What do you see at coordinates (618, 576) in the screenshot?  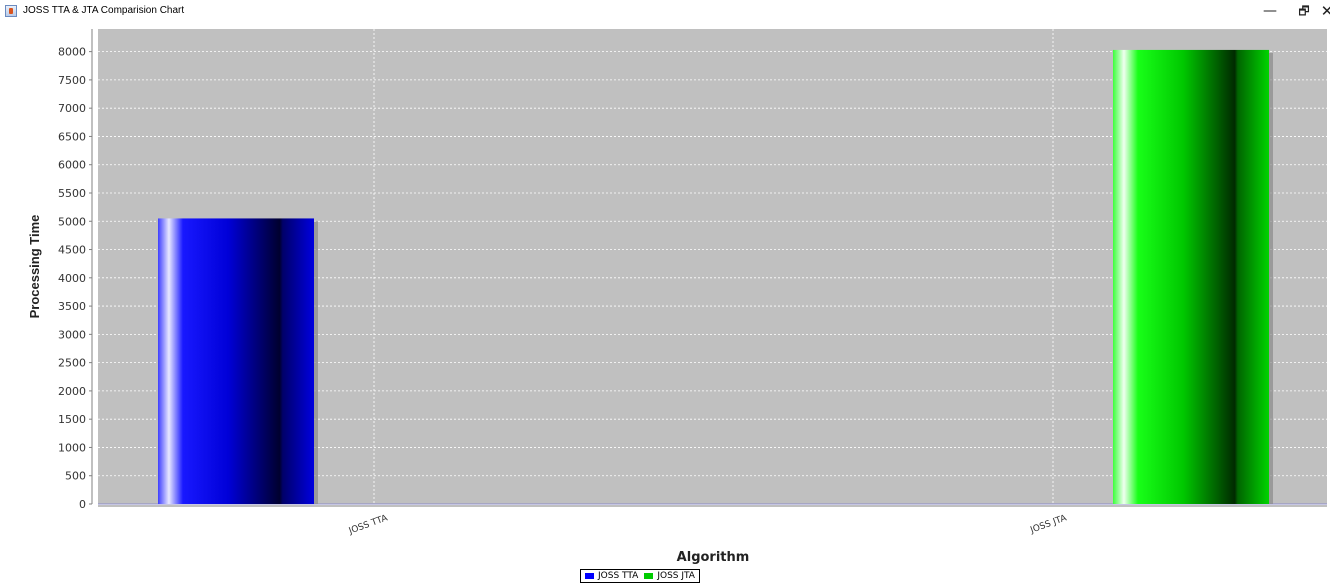 I see `legend-label-tta: JOSS TTA` at bounding box center [618, 576].